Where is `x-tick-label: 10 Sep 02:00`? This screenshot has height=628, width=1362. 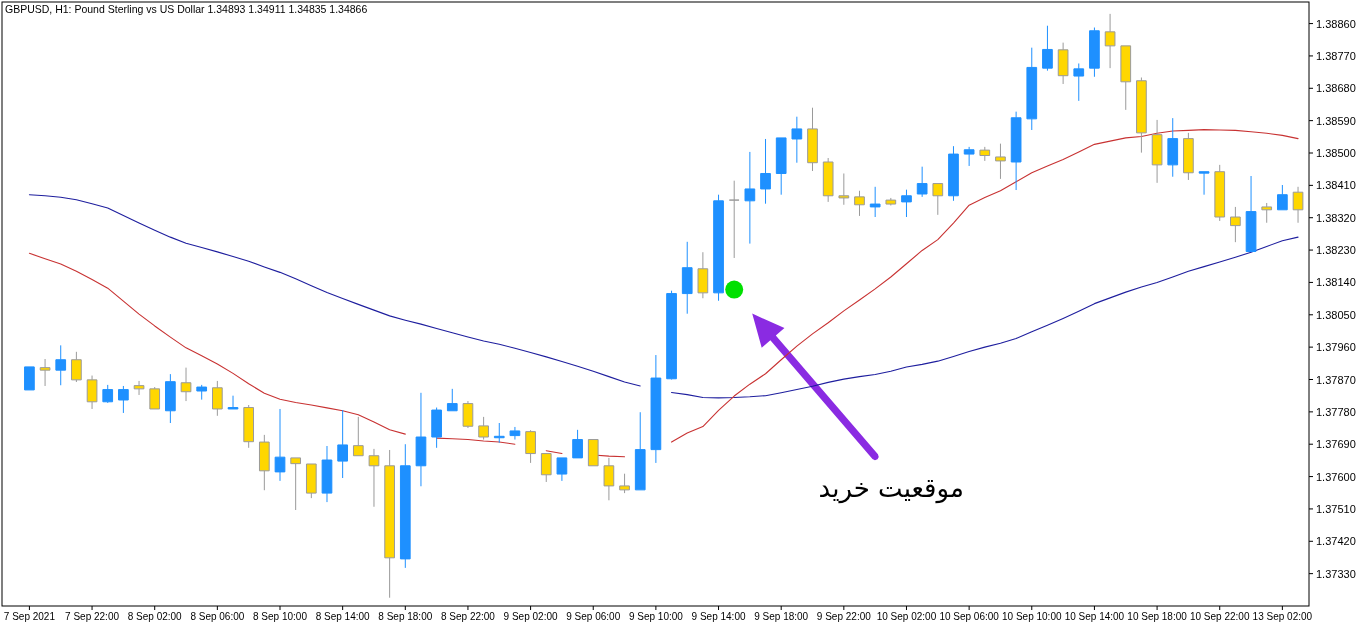
x-tick-label: 10 Sep 02:00 is located at coordinates (906, 616).